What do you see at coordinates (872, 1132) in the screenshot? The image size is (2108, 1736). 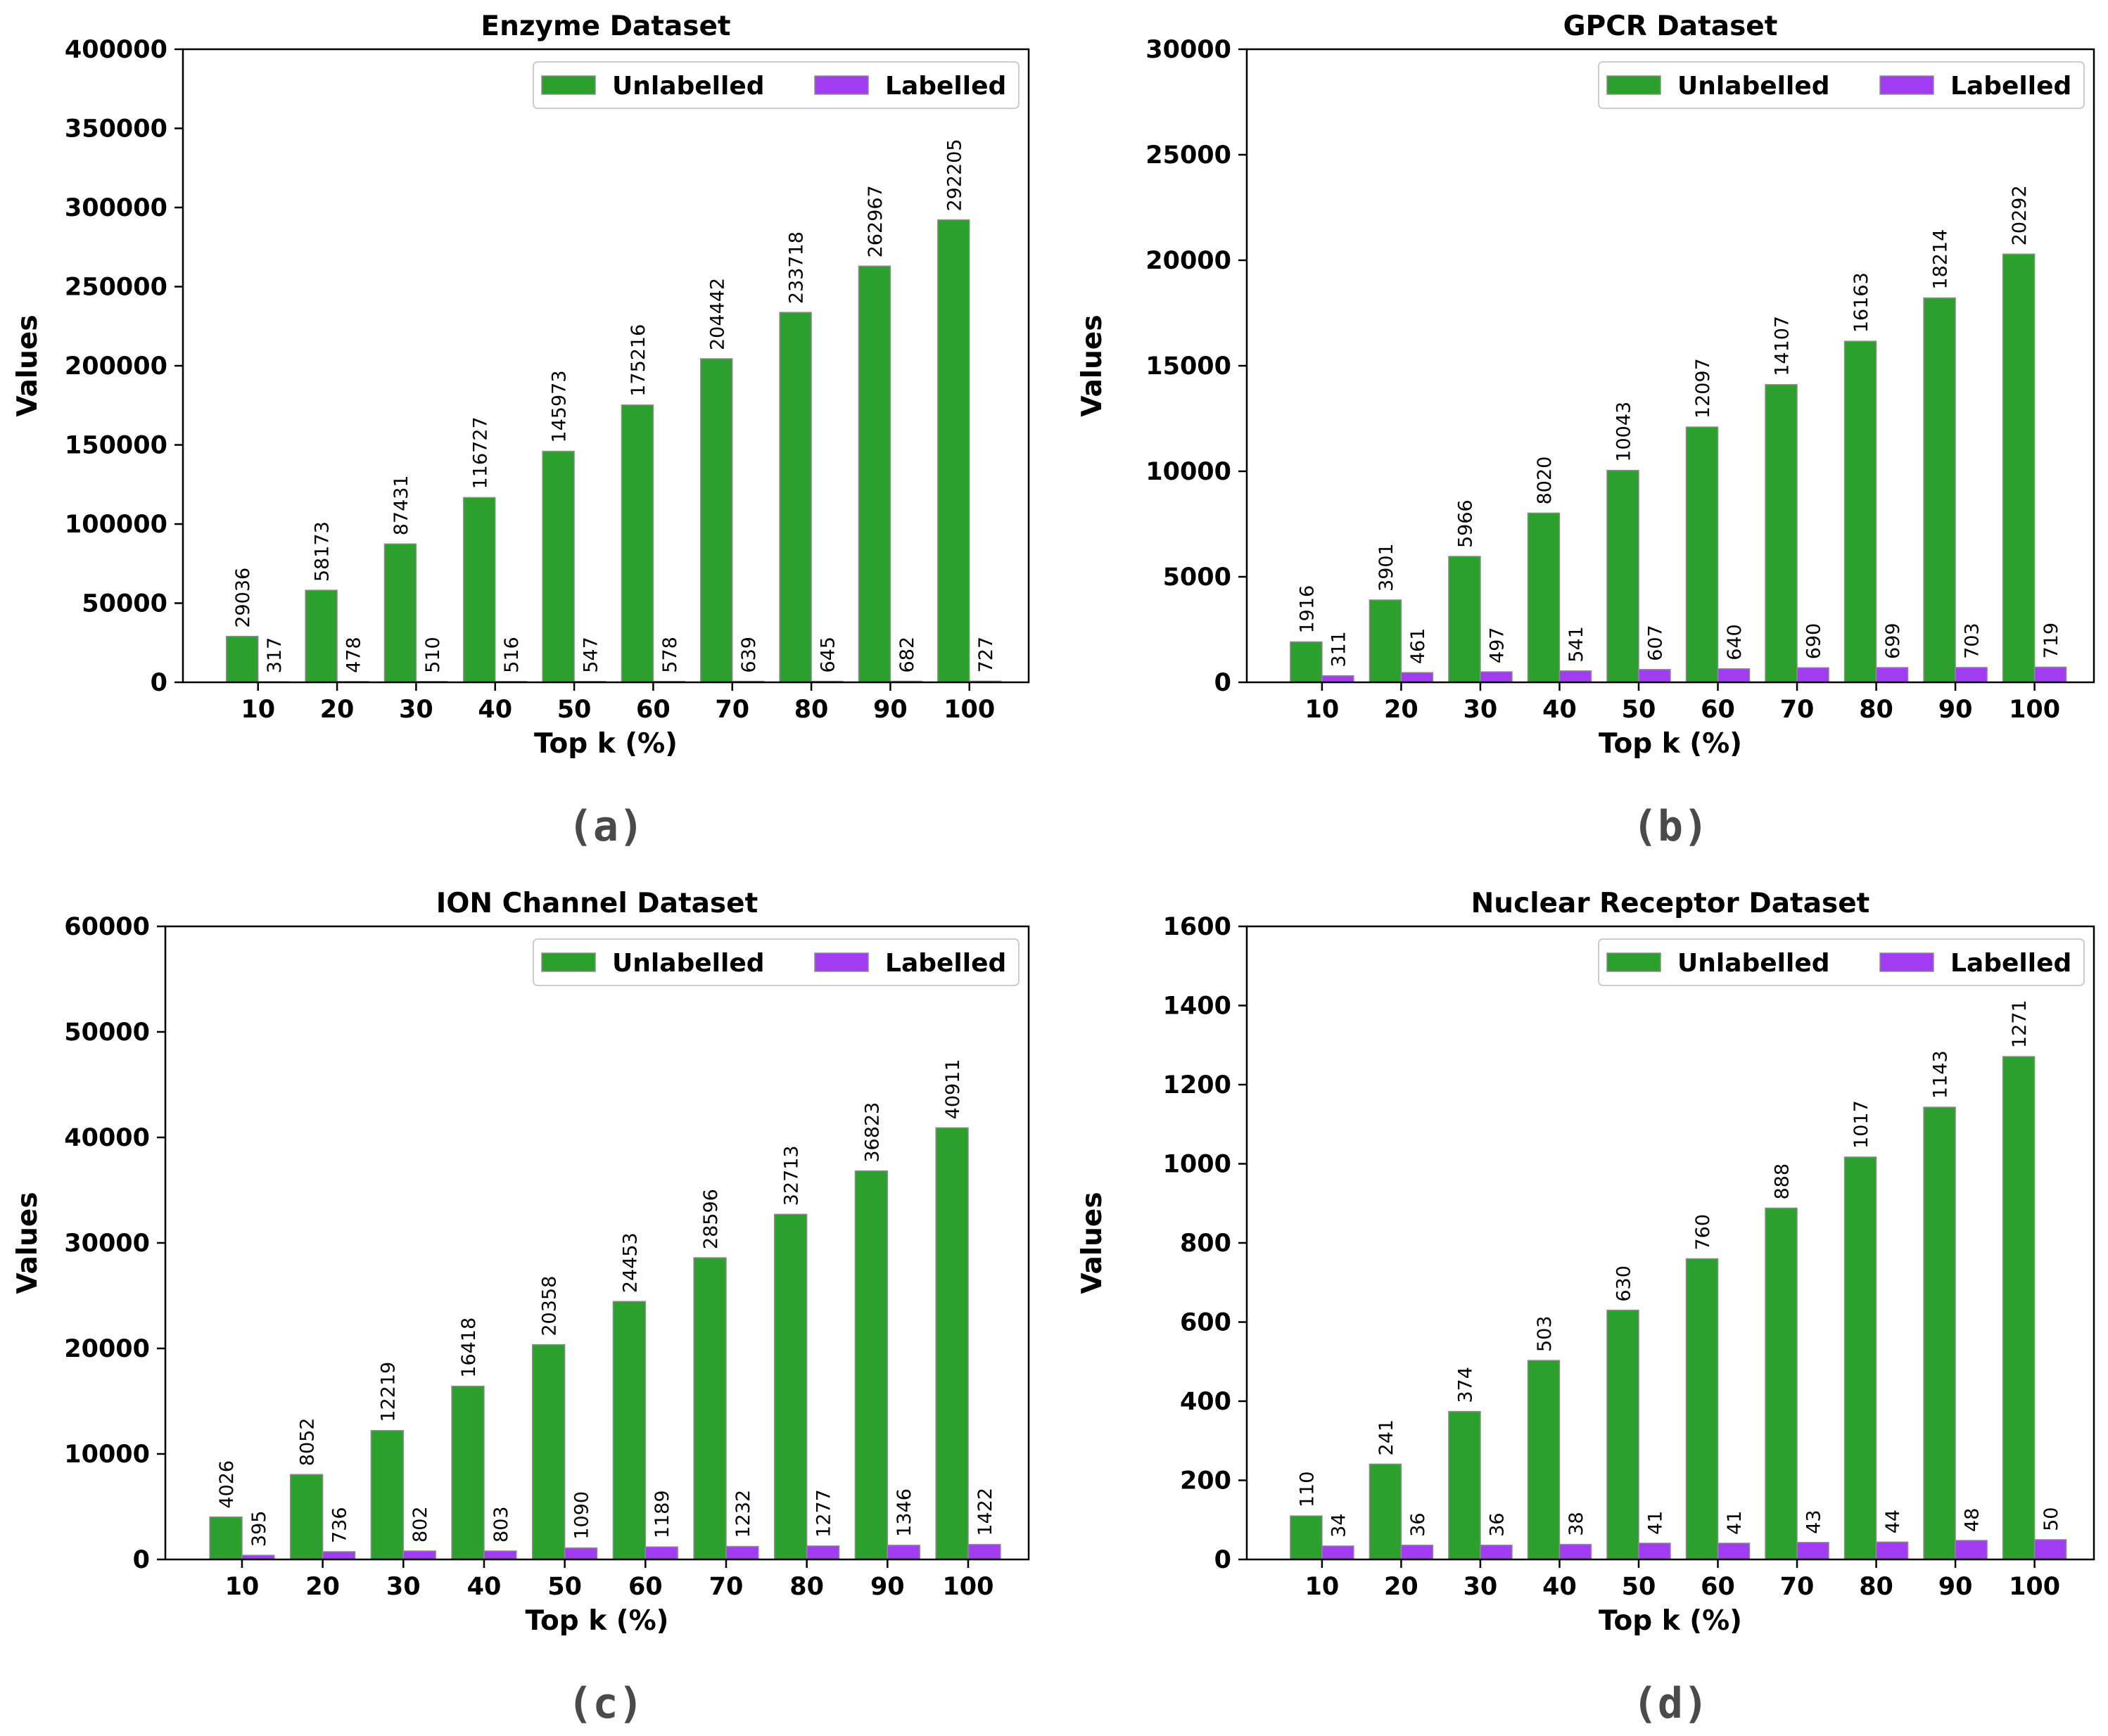 I see `data-label-unlabelled: 36823` at bounding box center [872, 1132].